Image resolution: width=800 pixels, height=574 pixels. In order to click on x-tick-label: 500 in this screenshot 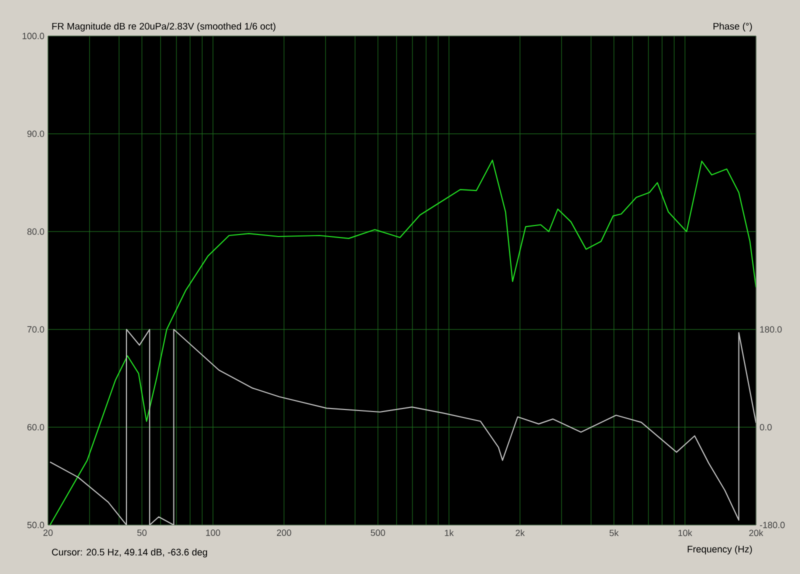, I will do `click(378, 533)`.